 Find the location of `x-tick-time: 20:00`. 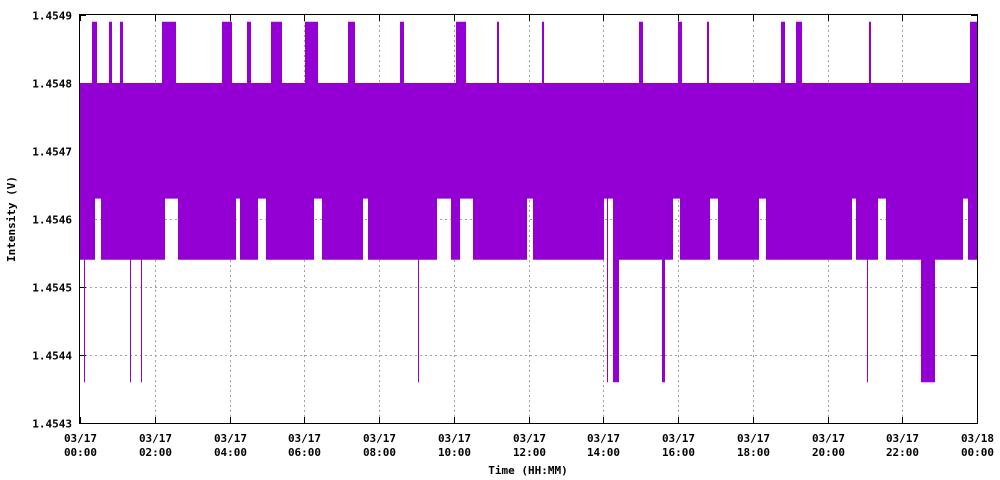

x-tick-time: 20:00 is located at coordinates (828, 452).